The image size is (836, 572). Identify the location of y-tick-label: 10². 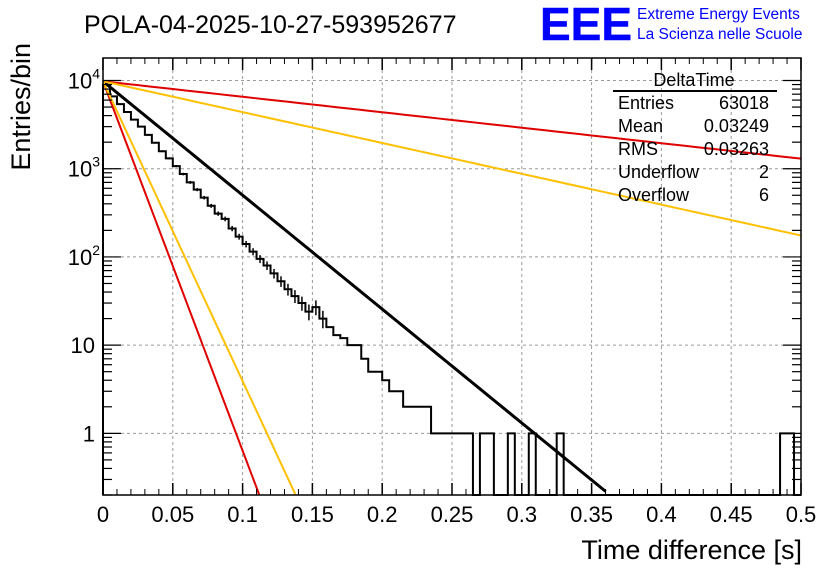
(84, 256).